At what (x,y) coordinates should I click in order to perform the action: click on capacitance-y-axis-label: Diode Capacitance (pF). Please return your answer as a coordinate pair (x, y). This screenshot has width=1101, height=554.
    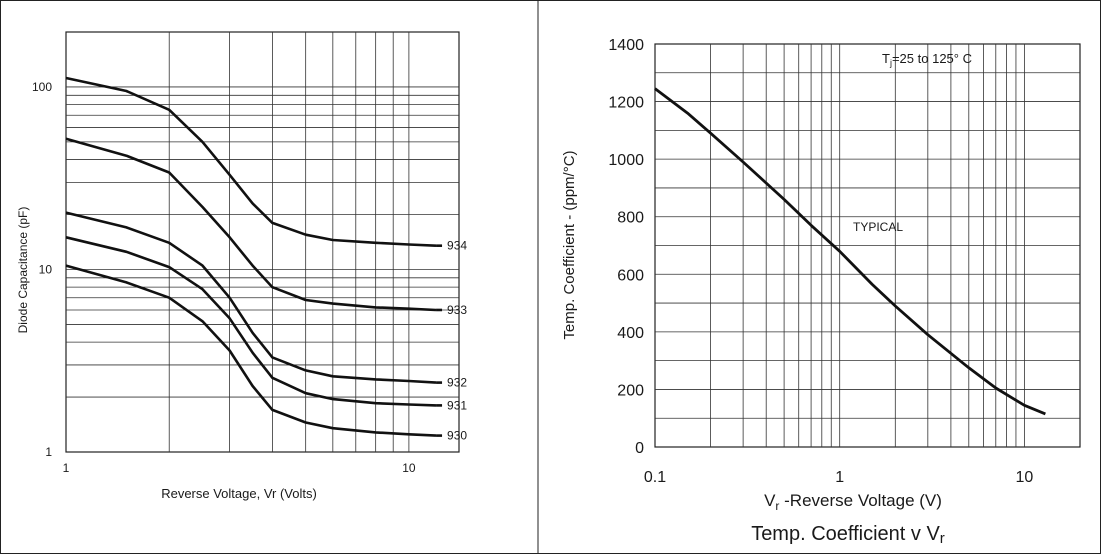
    Looking at the image, I should click on (23, 270).